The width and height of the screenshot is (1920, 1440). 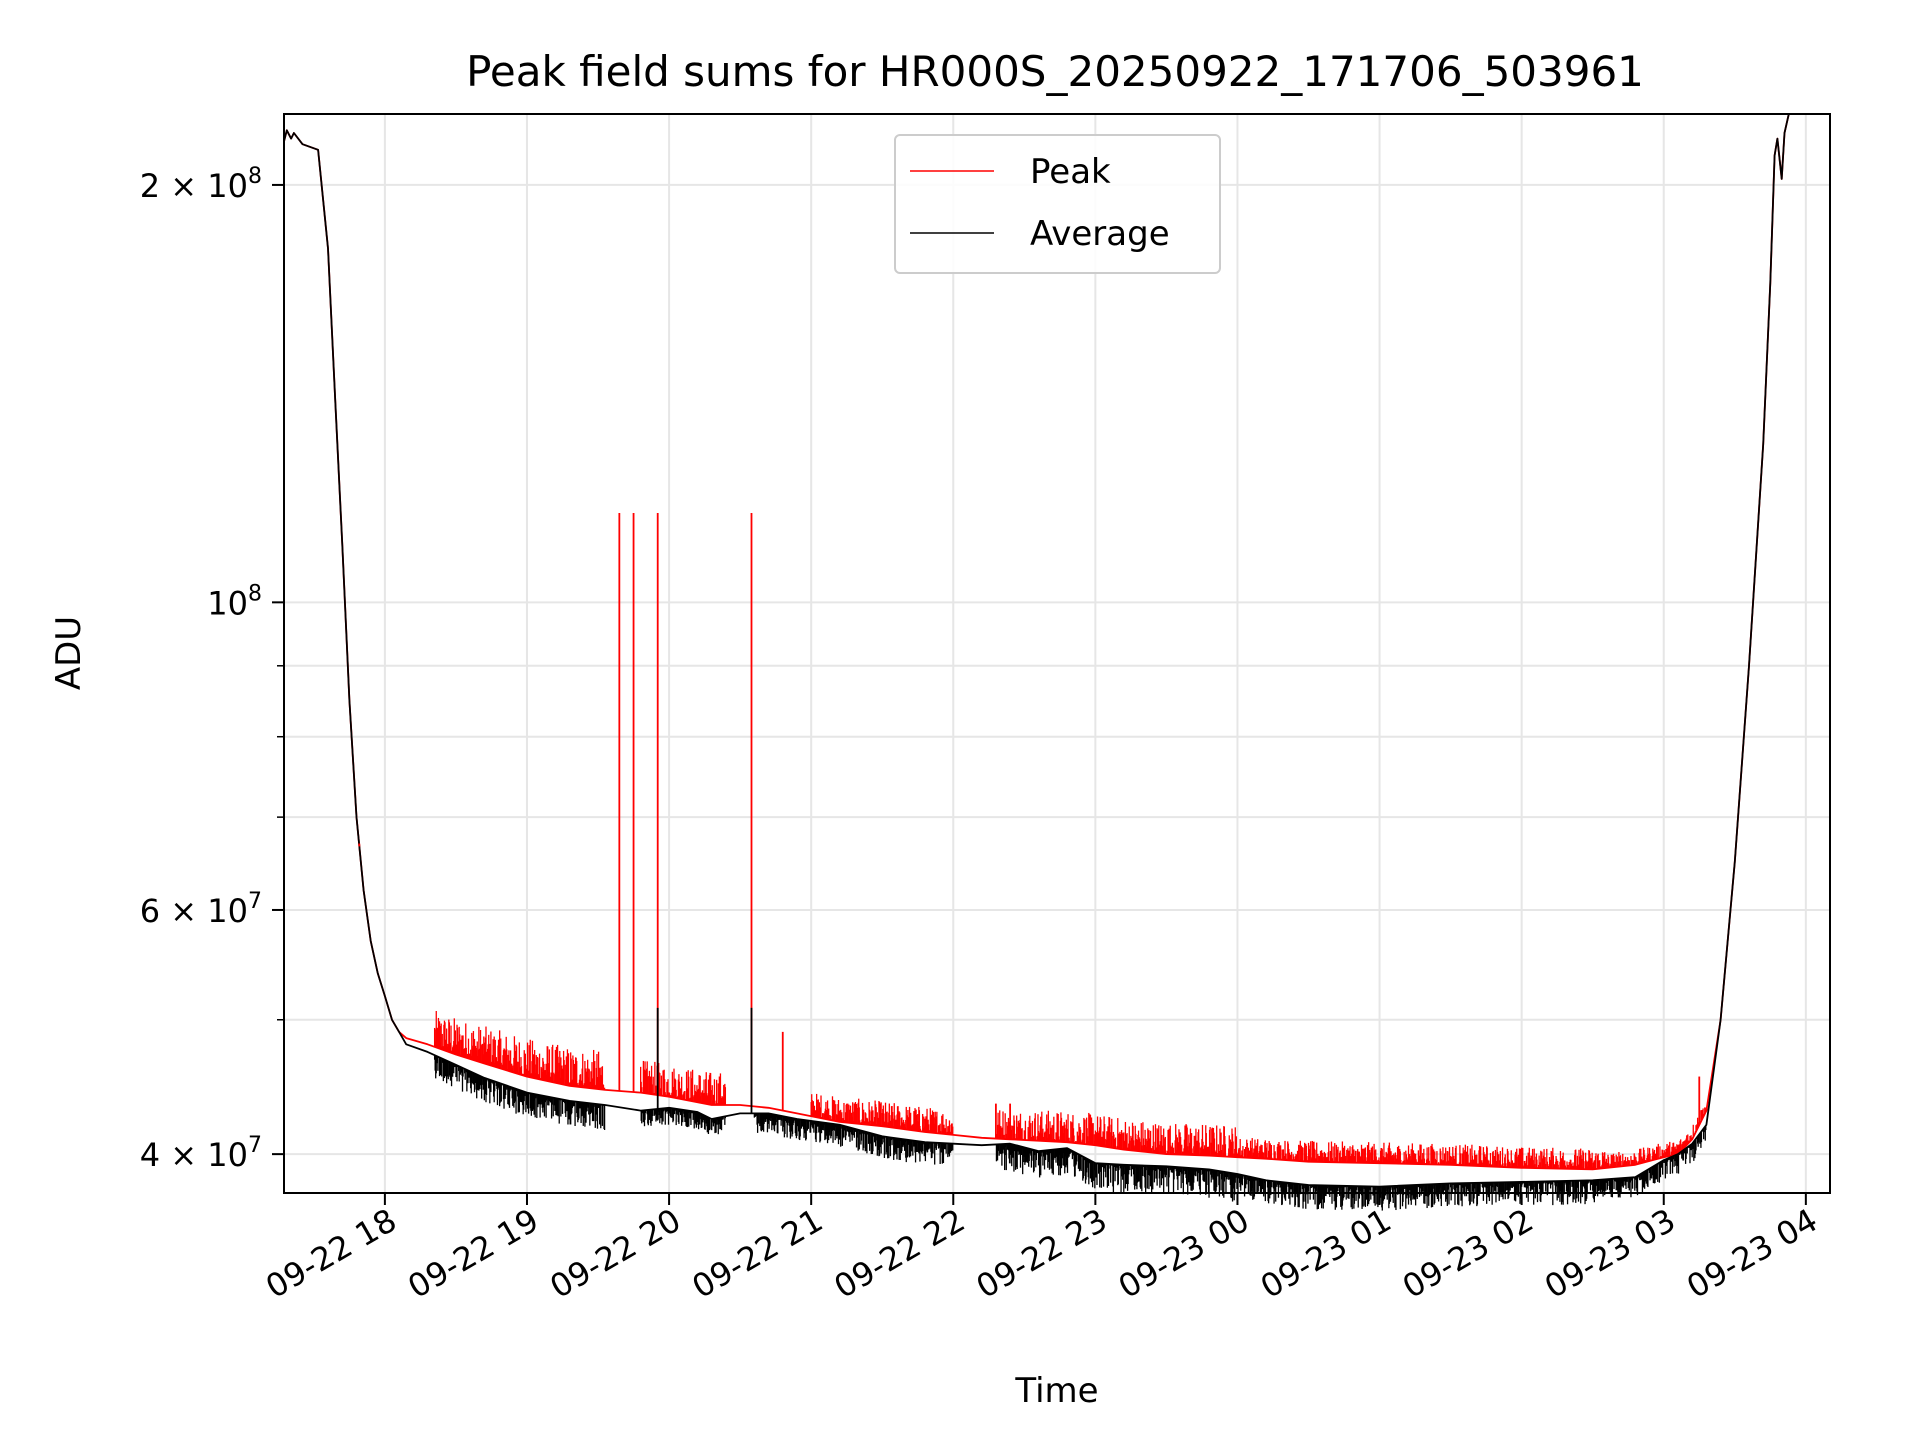 I want to click on y-tick-label: 4 × 107, so click(x=201, y=1153).